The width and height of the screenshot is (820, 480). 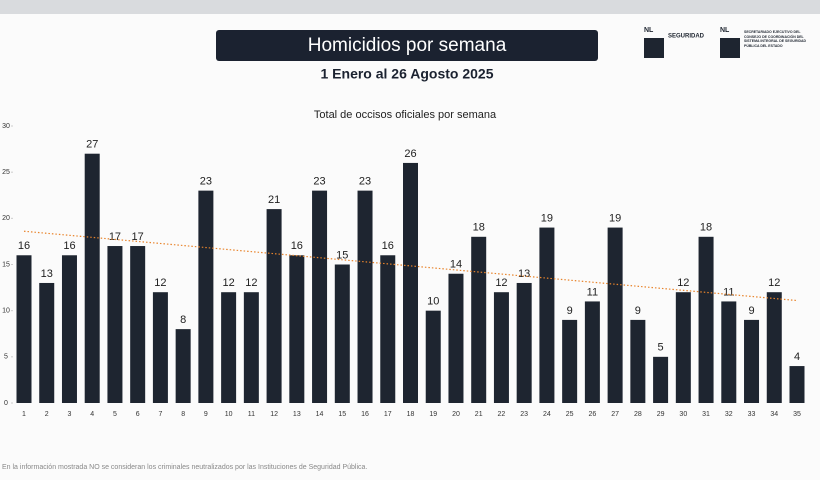 I want to click on x-tick-label: 10, so click(x=229, y=414).